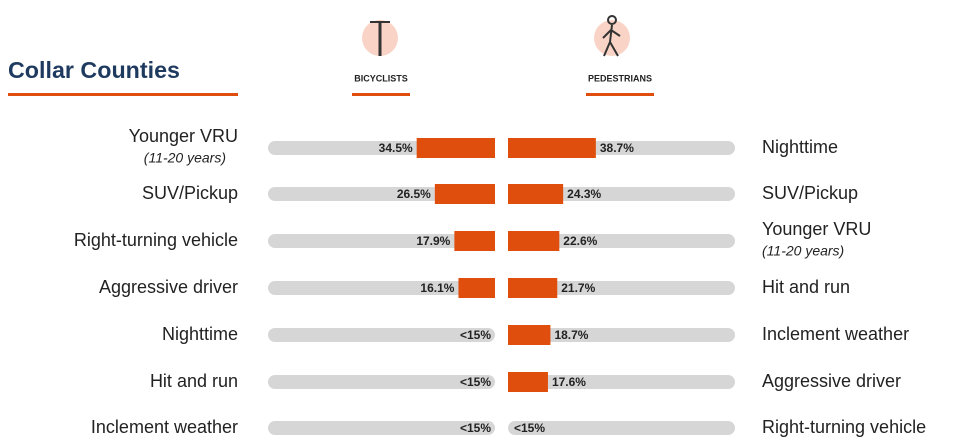 Image resolution: width=977 pixels, height=439 pixels. Describe the element at coordinates (380, 38) in the screenshot. I see `bicycle-icon` at that location.